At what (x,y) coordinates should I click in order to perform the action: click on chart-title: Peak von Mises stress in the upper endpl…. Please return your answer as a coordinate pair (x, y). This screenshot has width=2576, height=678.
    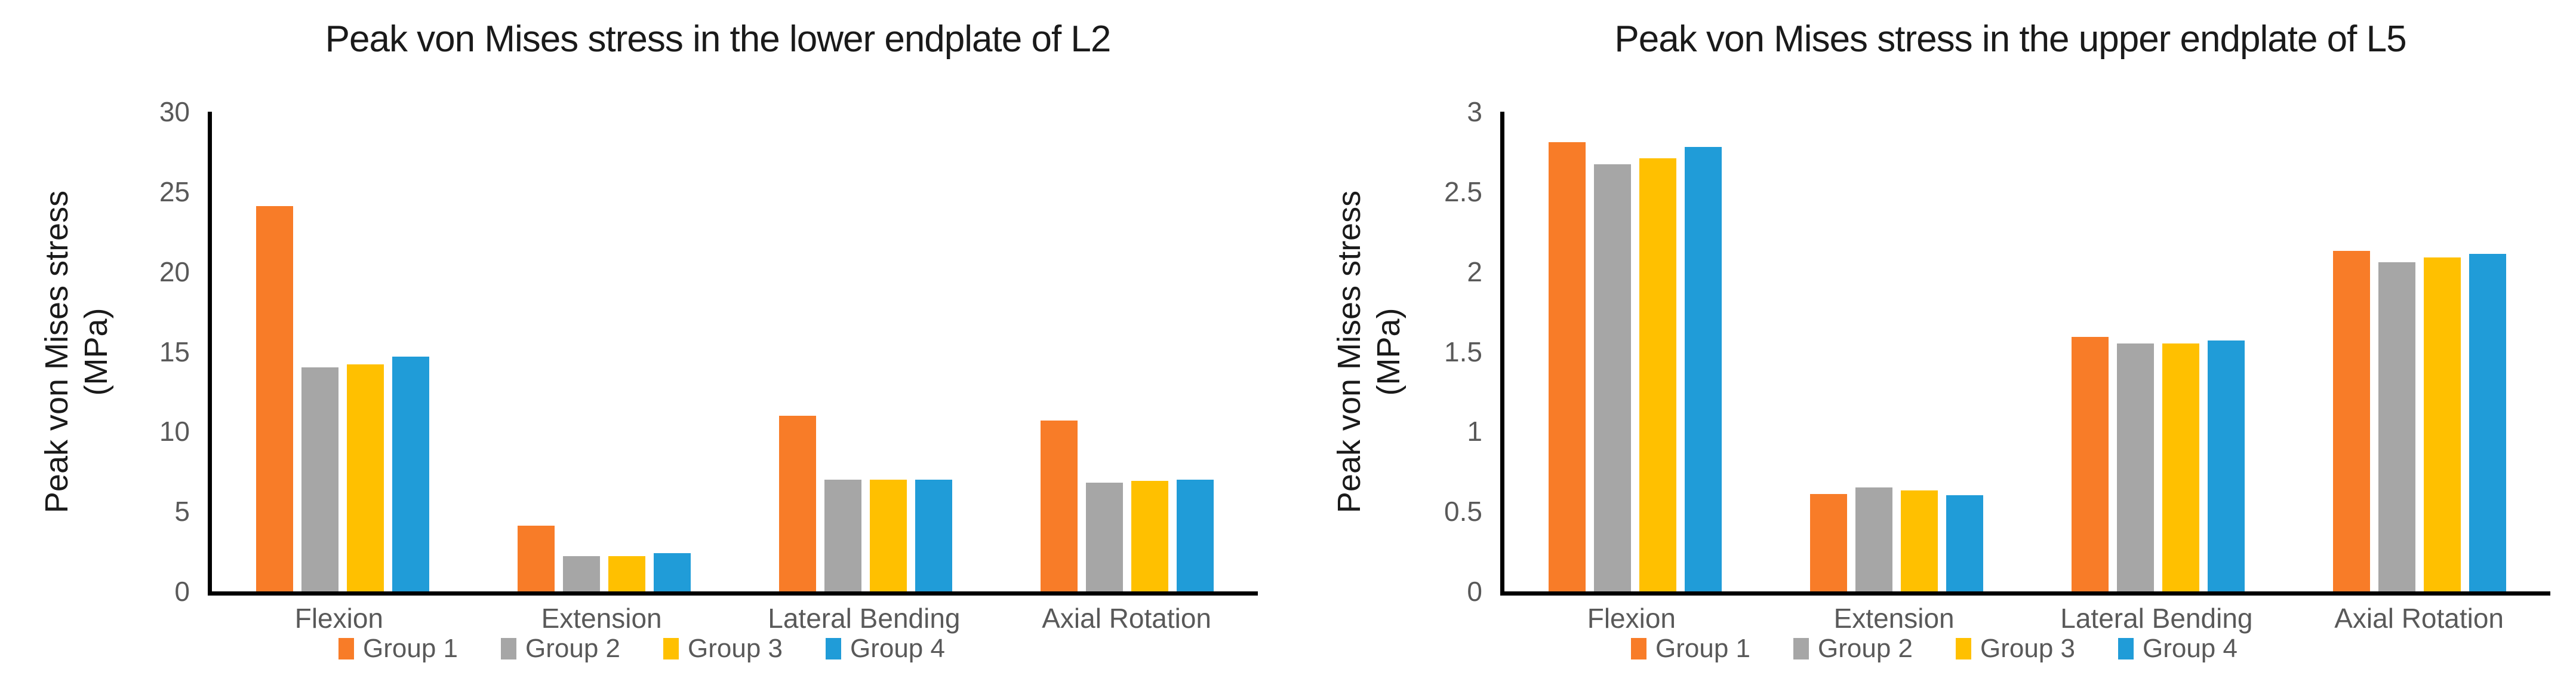
    Looking at the image, I should click on (2010, 39).